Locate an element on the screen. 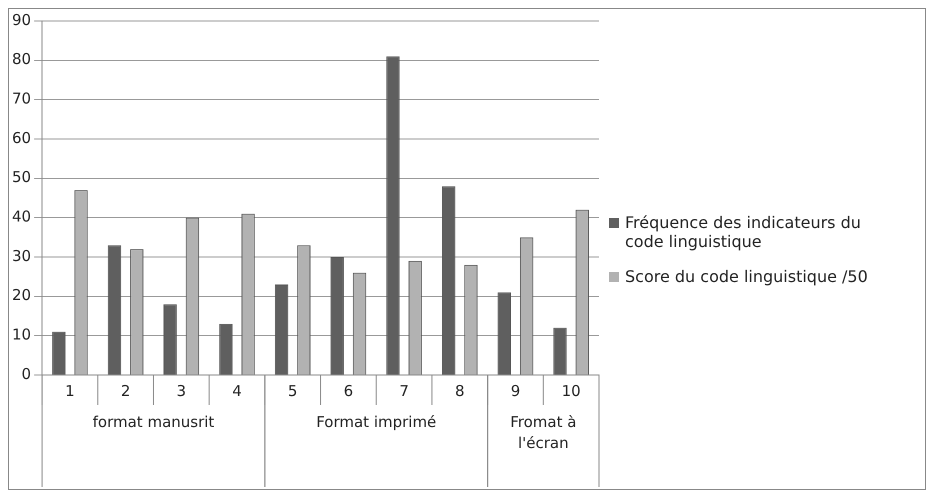 This screenshot has width=934, height=501. y-tick-label: 60 is located at coordinates (22, 137).